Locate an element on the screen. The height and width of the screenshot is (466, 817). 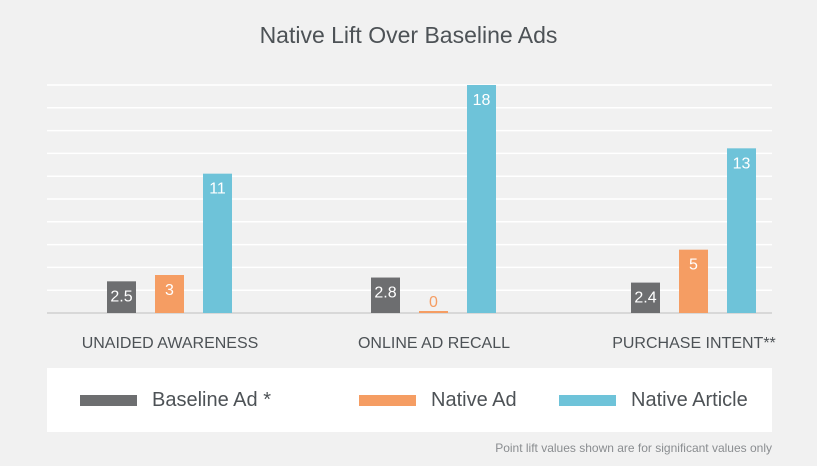
data-label: 3 is located at coordinates (169, 290).